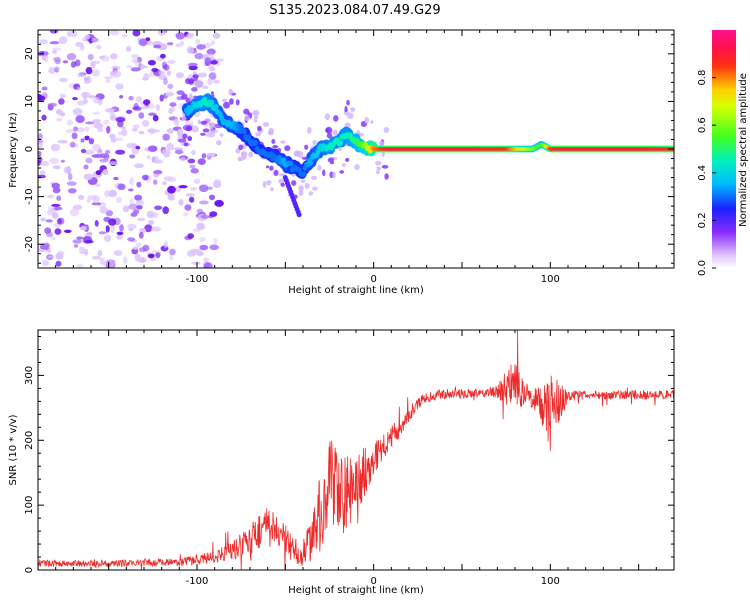  What do you see at coordinates (354, 10) in the screenshot?
I see `figure-title: S135.2023.084.07.49.G29` at bounding box center [354, 10].